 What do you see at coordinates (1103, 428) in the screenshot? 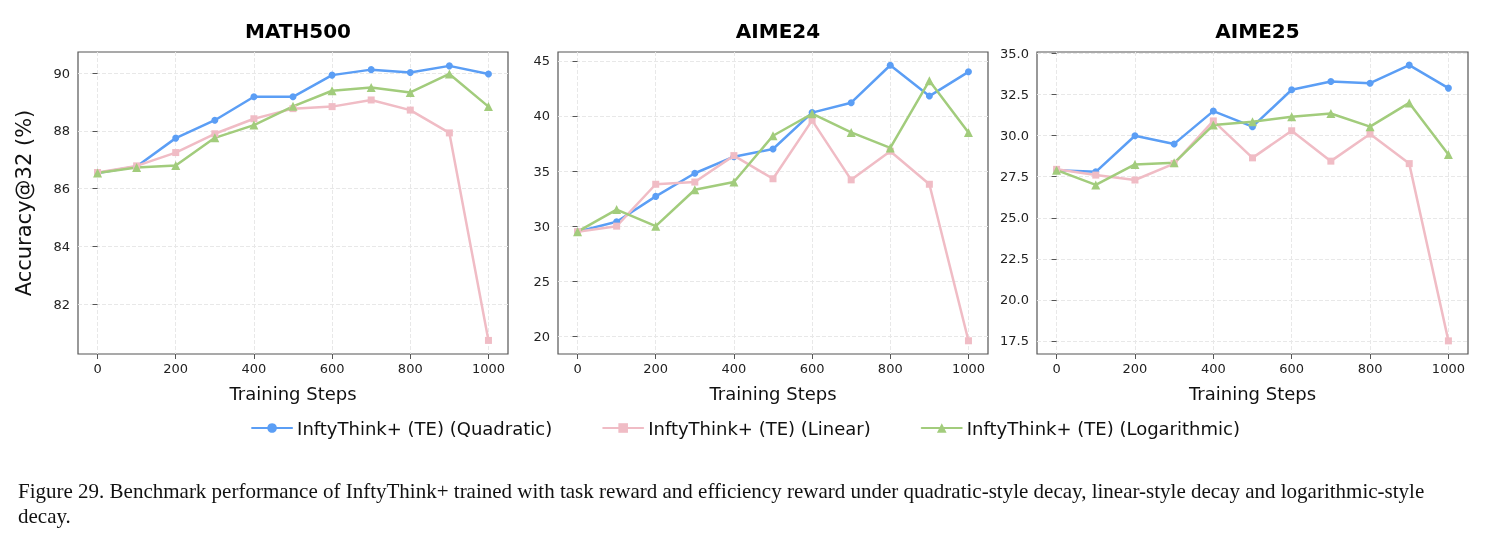
I see `legend-label: InftyThink+ (TE) (Logarithmic)` at bounding box center [1103, 428].